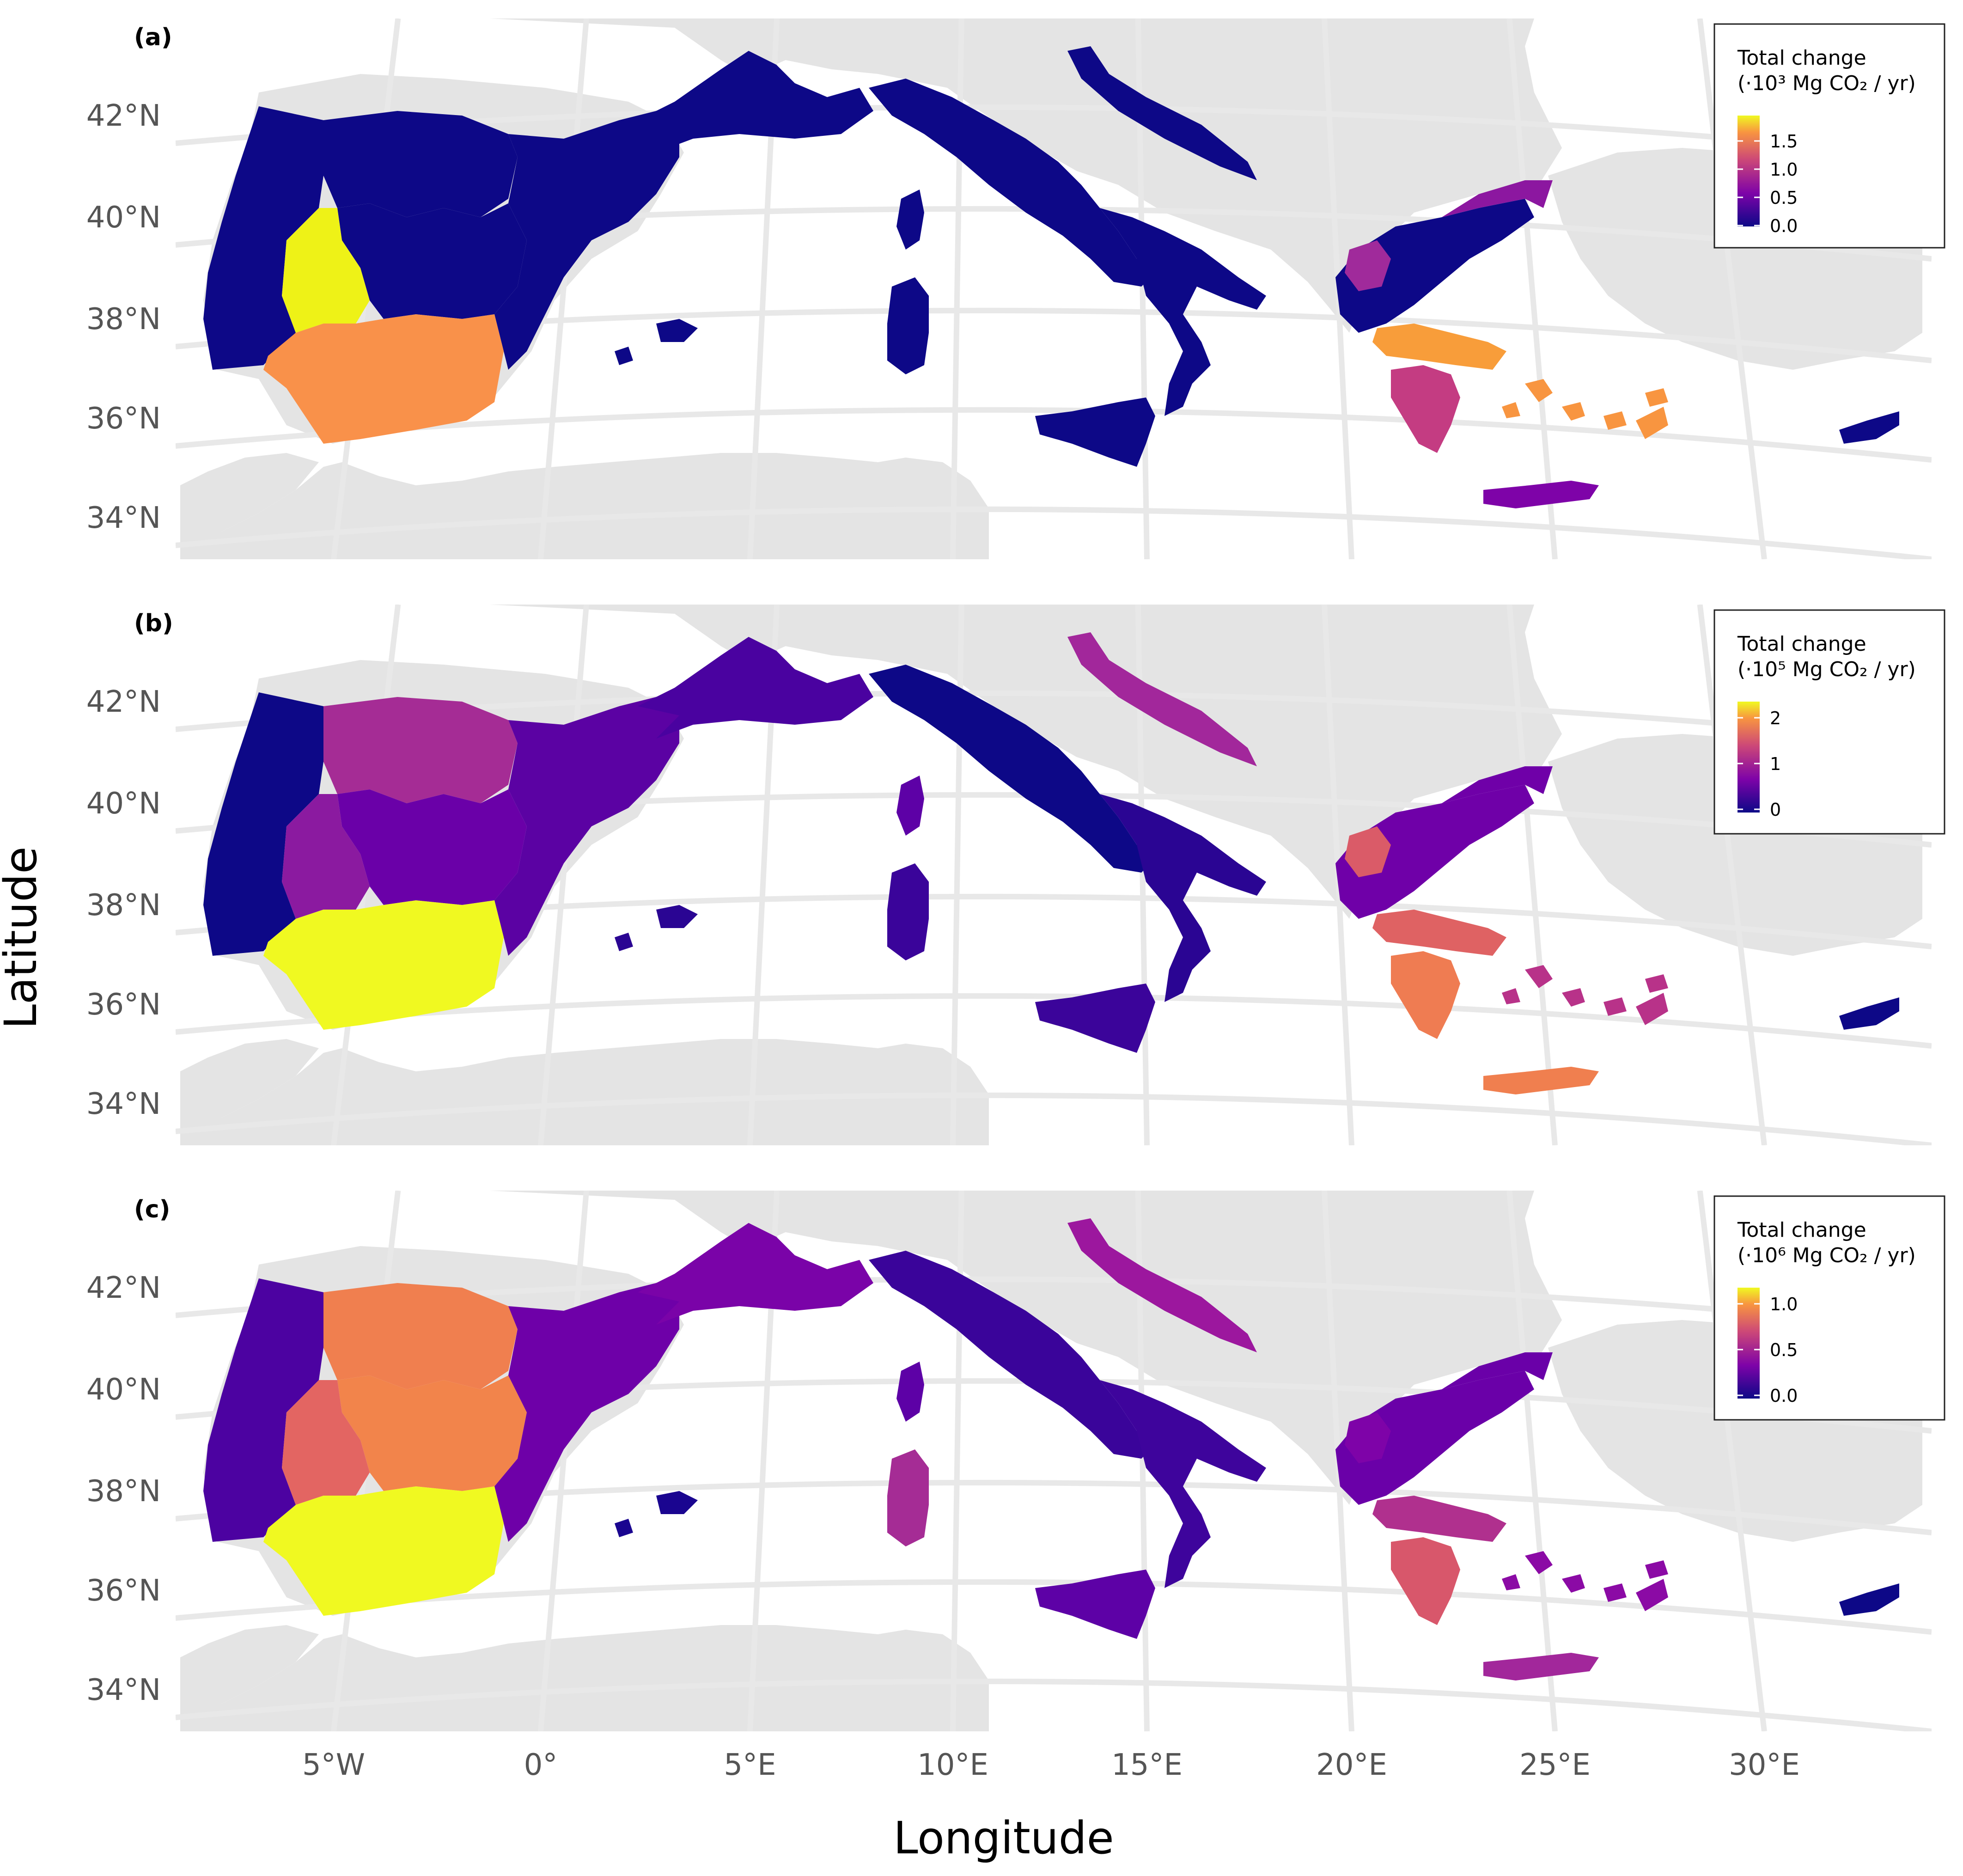 Image resolution: width=1963 pixels, height=1876 pixels. I want to click on region-aegean, so click(1585, 1581).